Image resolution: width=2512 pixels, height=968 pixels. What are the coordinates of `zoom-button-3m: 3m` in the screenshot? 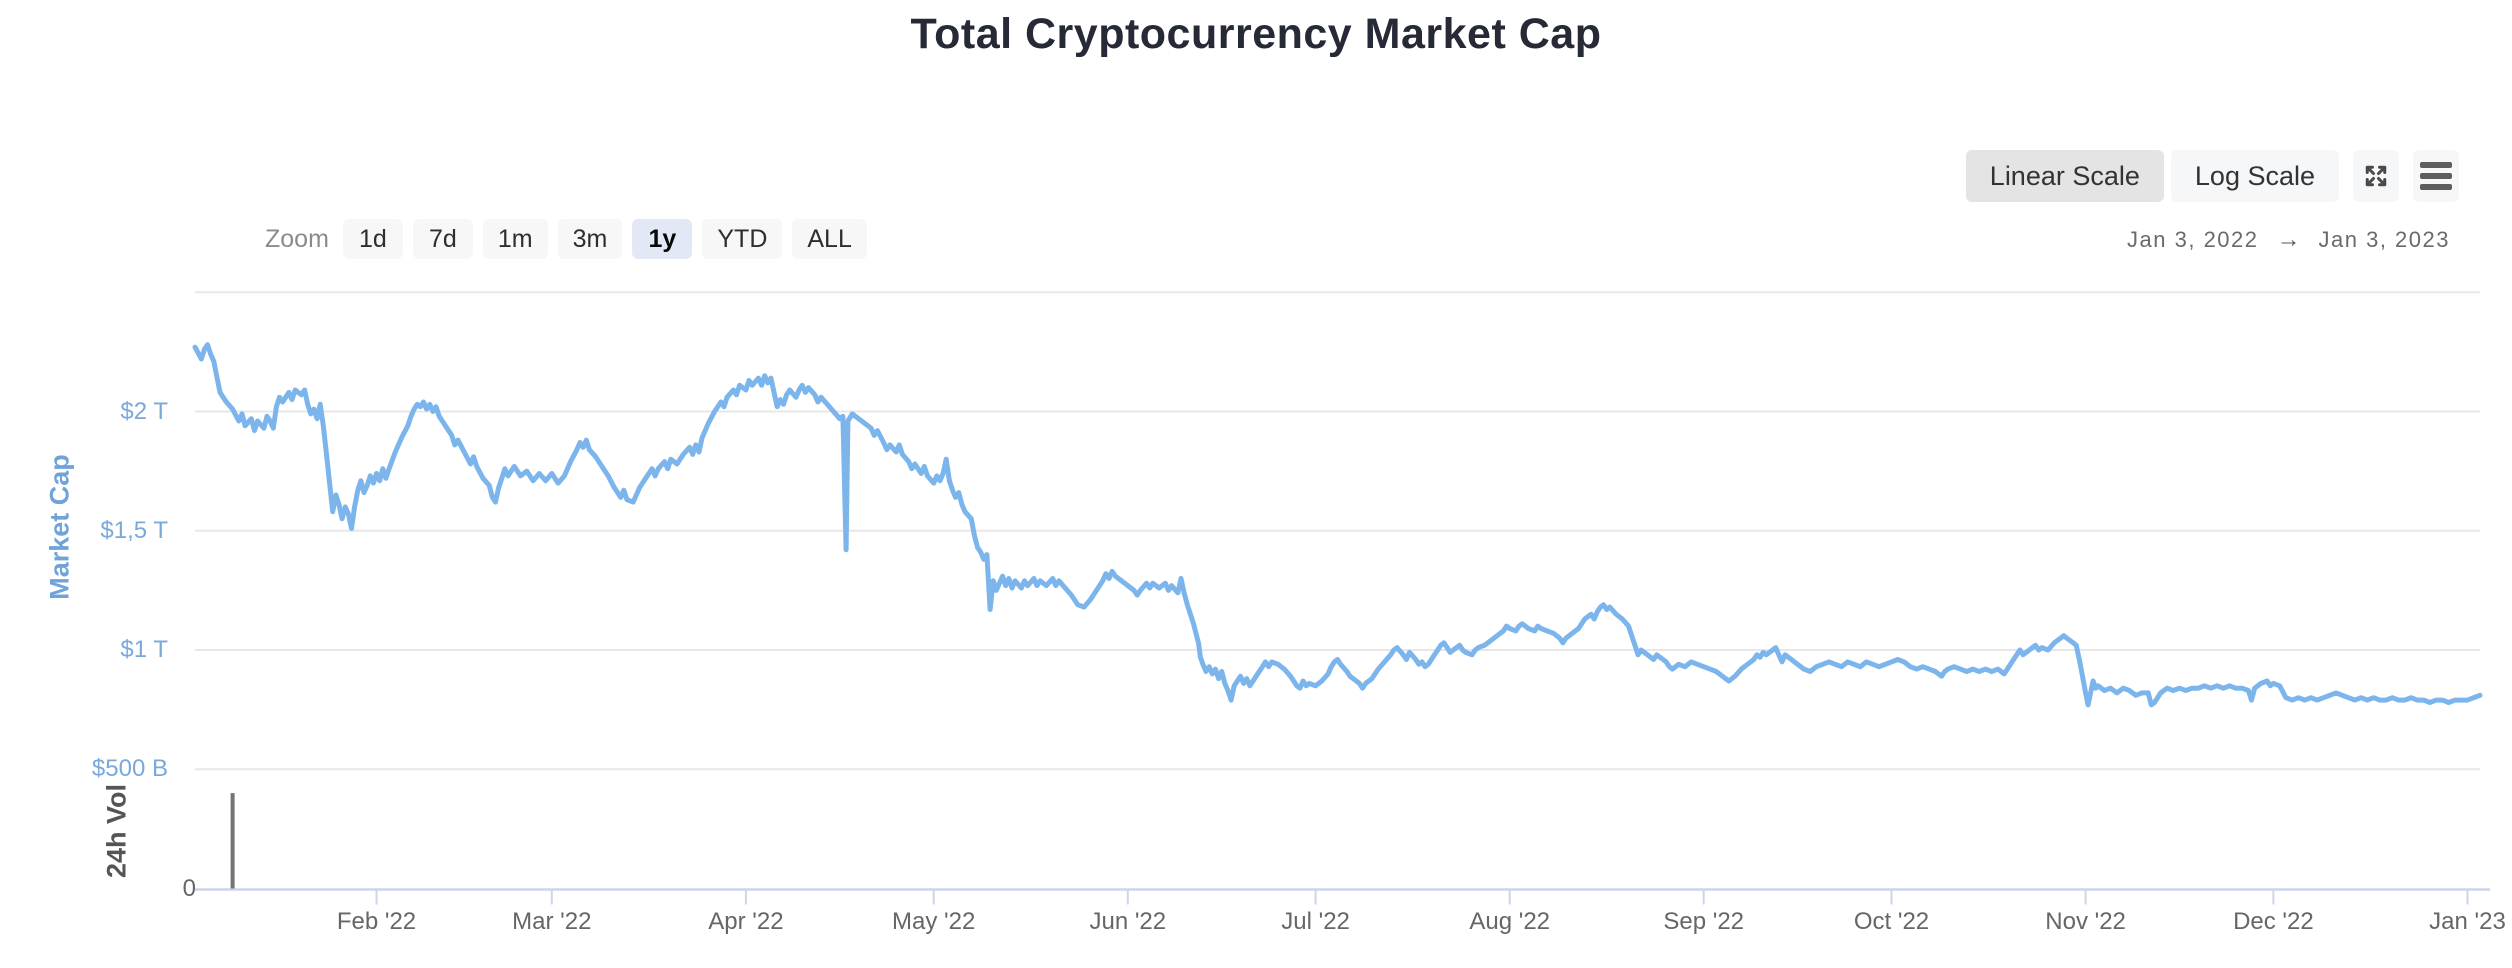 It's located at (590, 239).